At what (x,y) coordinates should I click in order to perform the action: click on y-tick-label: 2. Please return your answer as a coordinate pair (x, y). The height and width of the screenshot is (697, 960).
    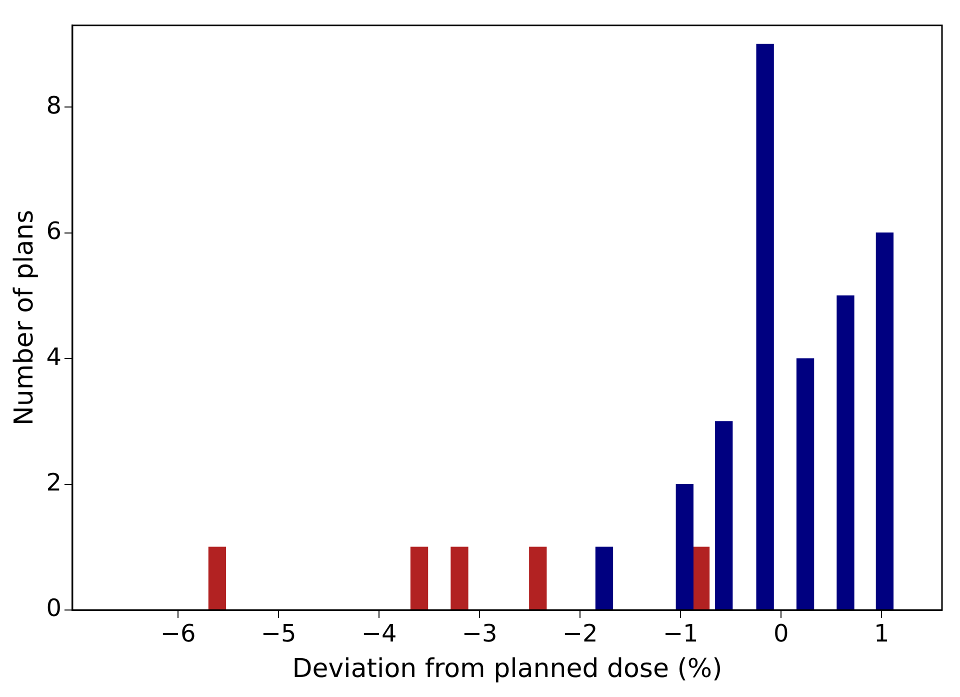
    Looking at the image, I should click on (54, 482).